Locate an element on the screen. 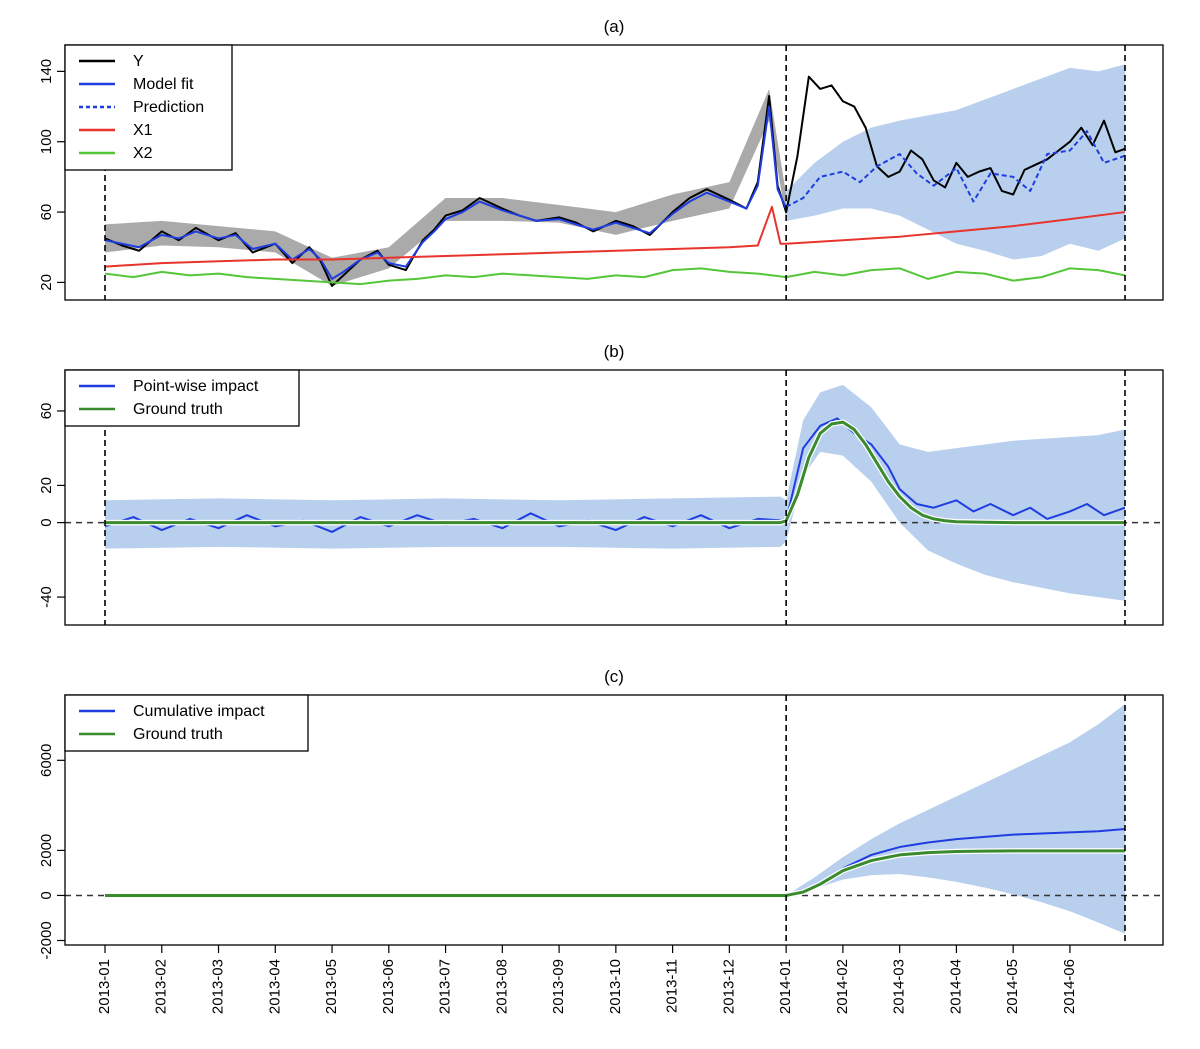 The image size is (1200, 1049). x-tick-label: 2014-05 is located at coordinates (1012, 986).